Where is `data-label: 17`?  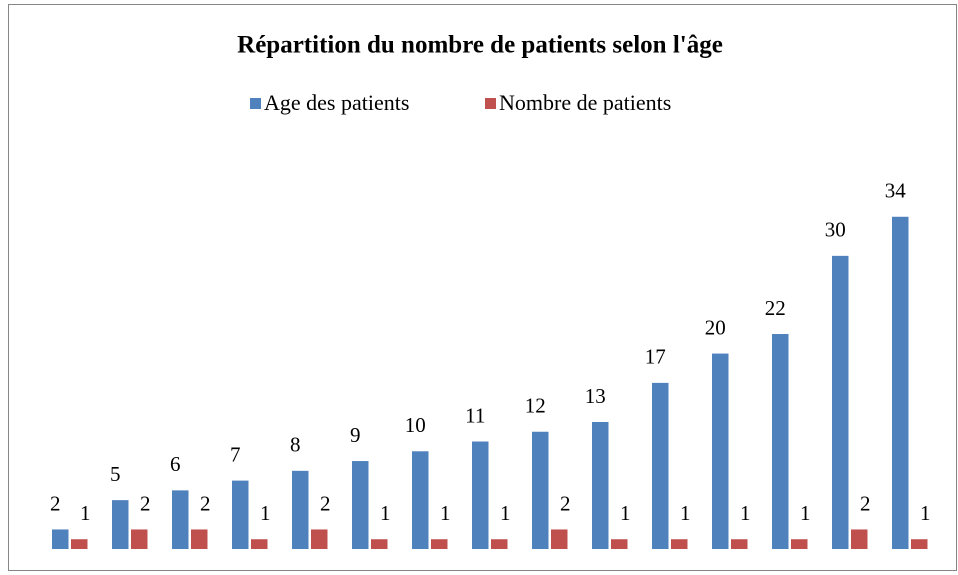
data-label: 17 is located at coordinates (655, 357).